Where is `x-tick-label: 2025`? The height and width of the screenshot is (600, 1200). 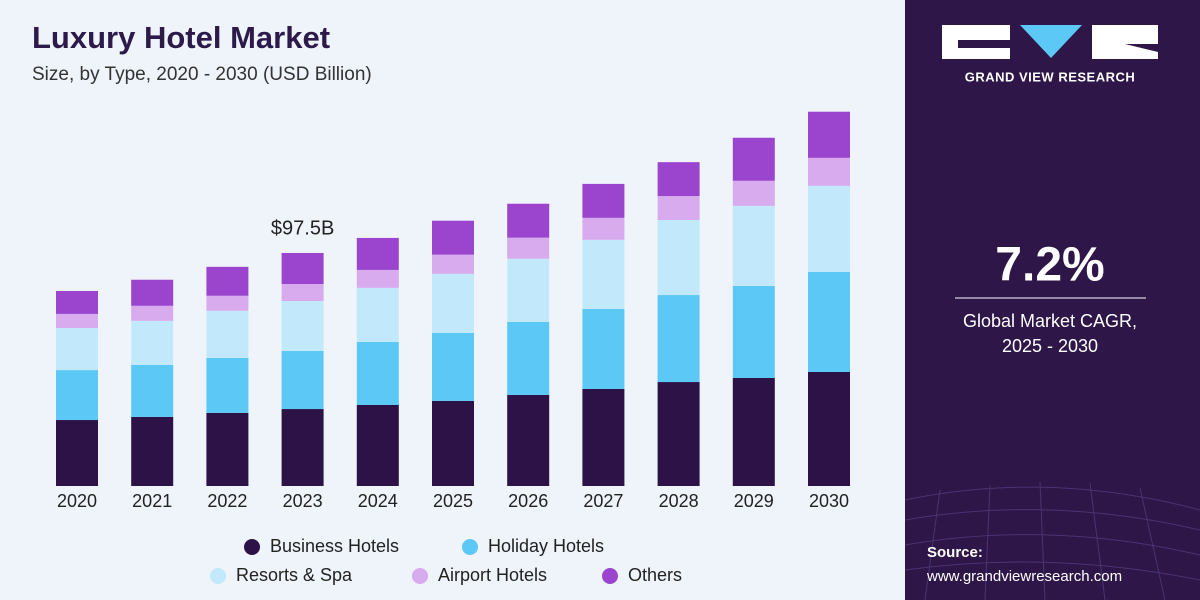
x-tick-label: 2025 is located at coordinates (453, 501).